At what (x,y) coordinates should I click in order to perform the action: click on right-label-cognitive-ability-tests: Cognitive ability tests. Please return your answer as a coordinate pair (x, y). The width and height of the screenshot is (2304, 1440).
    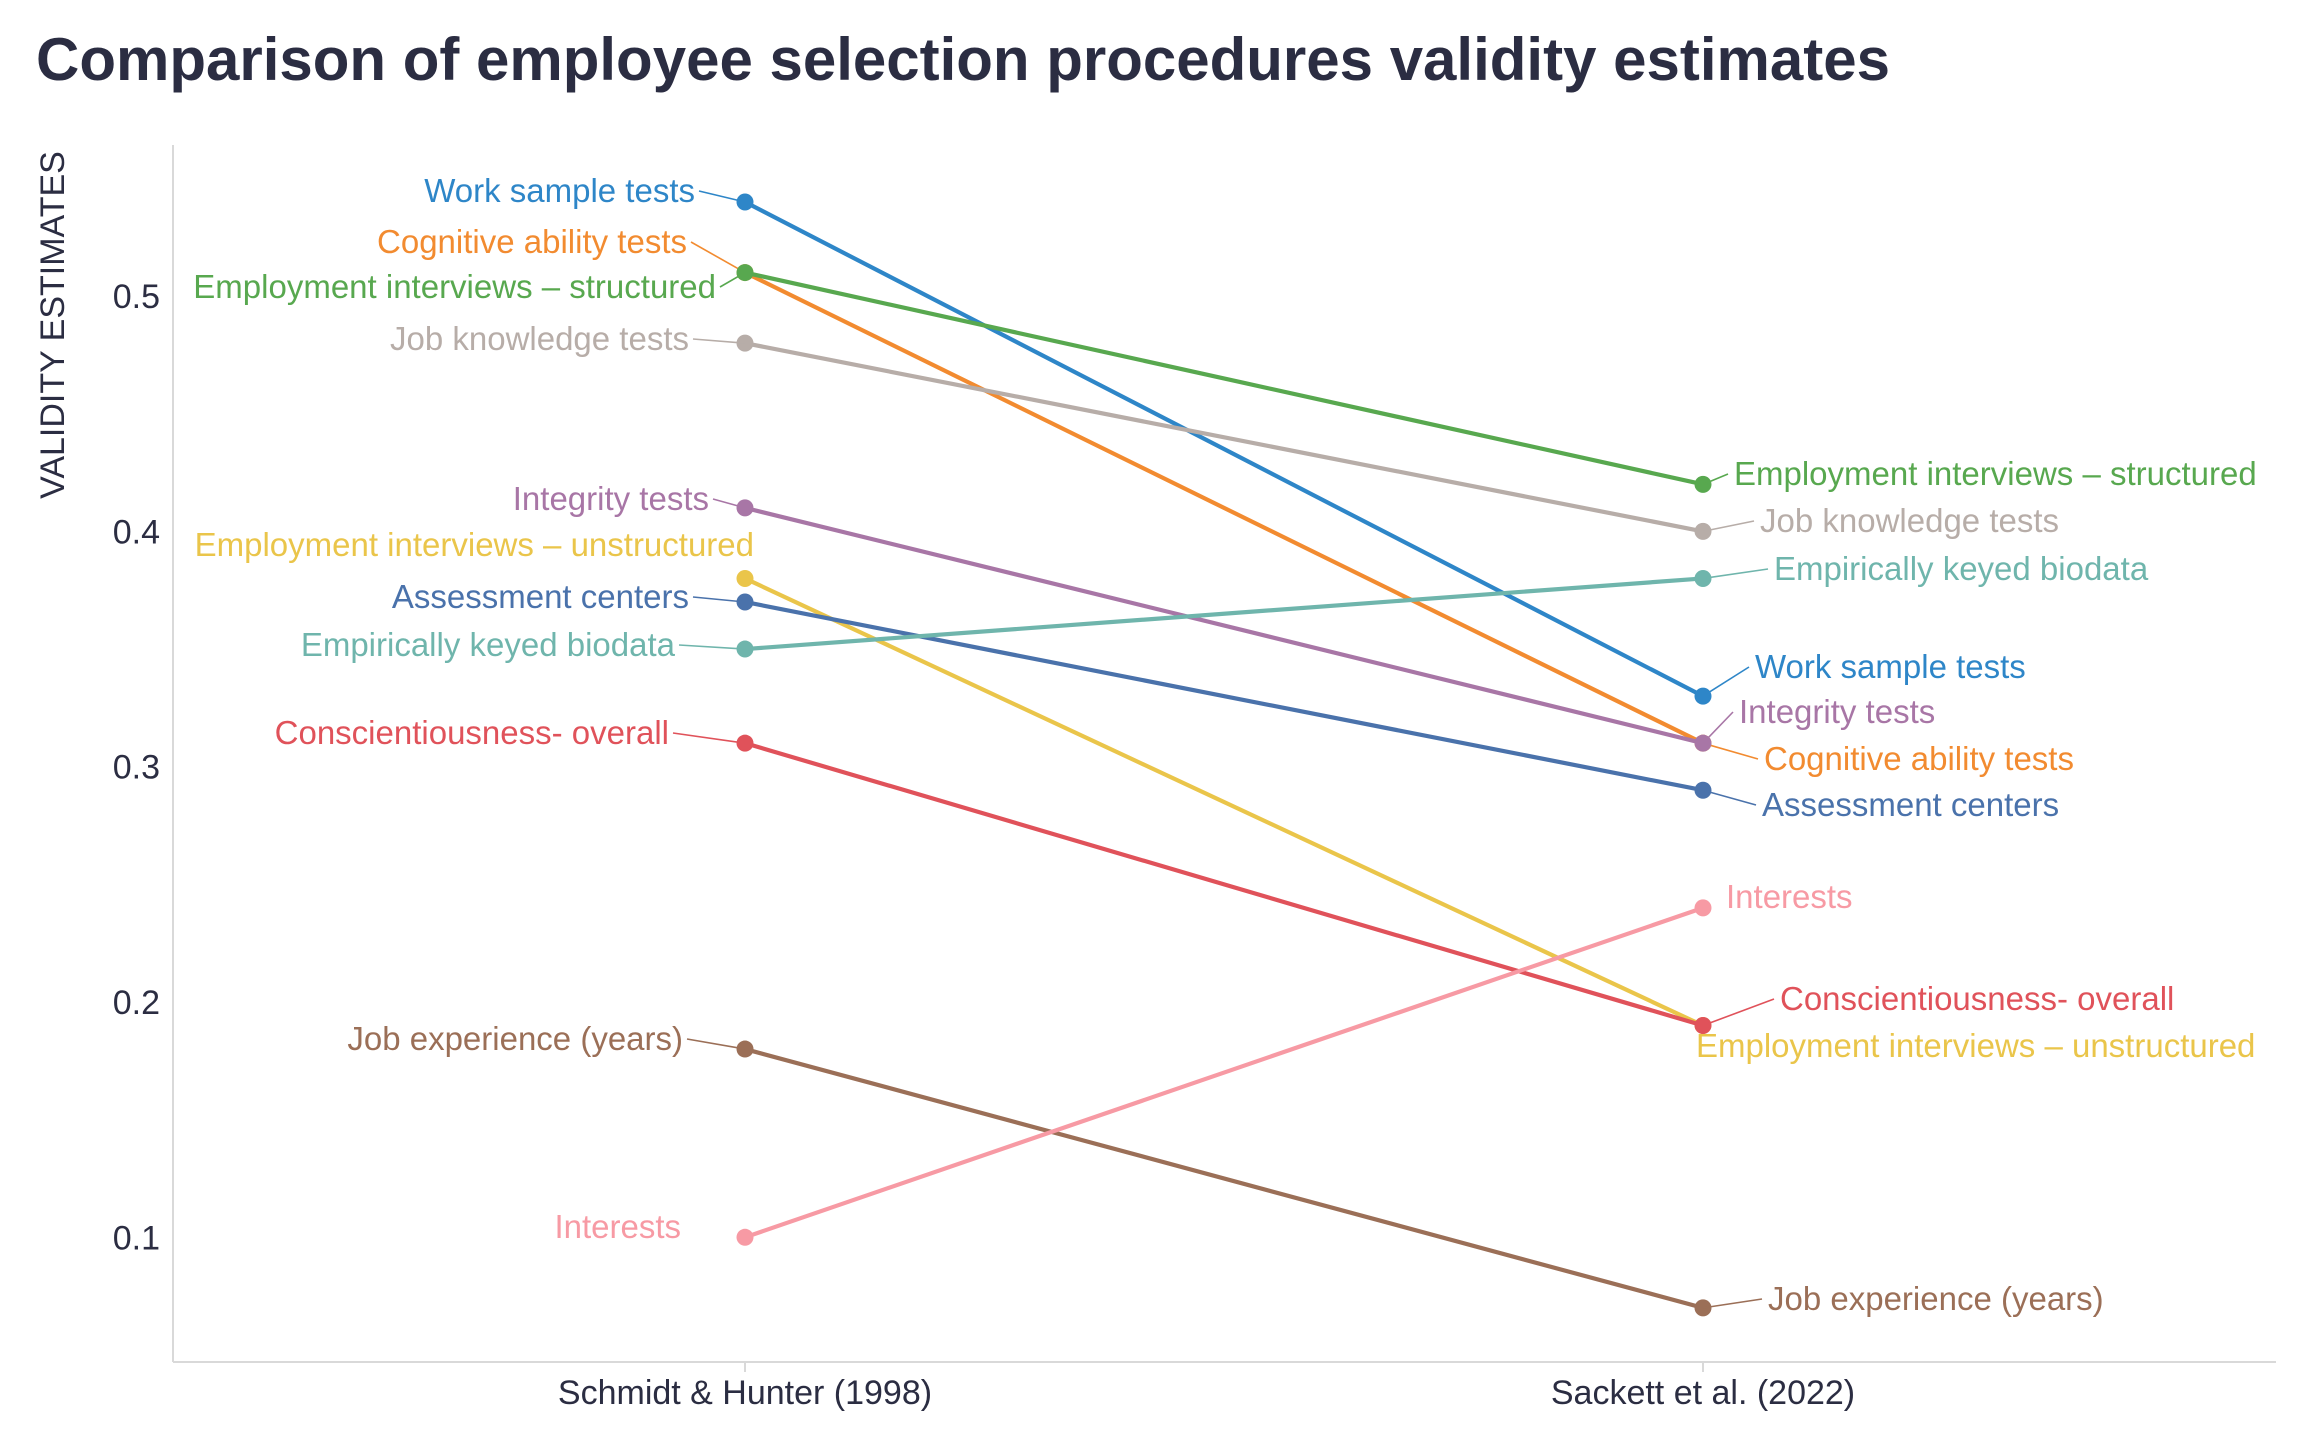
    Looking at the image, I should click on (1919, 758).